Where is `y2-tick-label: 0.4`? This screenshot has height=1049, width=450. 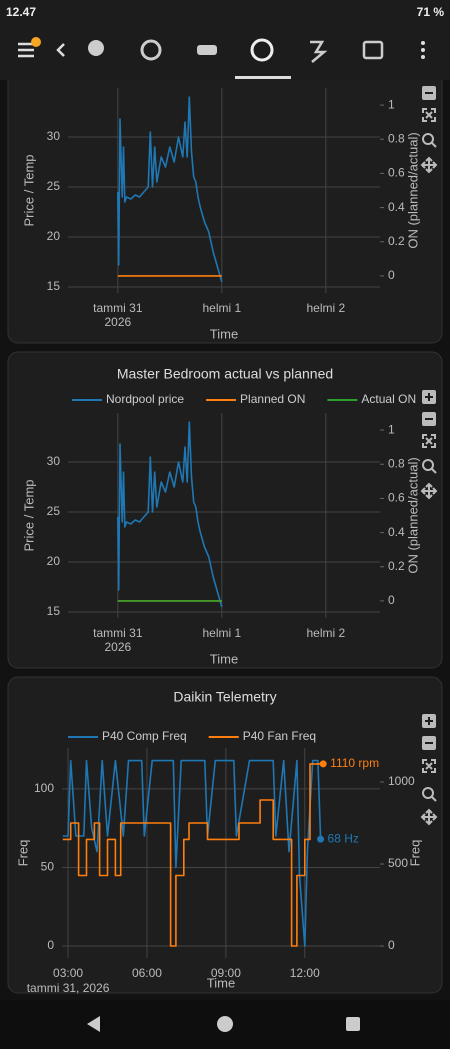
y2-tick-label: 0.4 is located at coordinates (396, 207).